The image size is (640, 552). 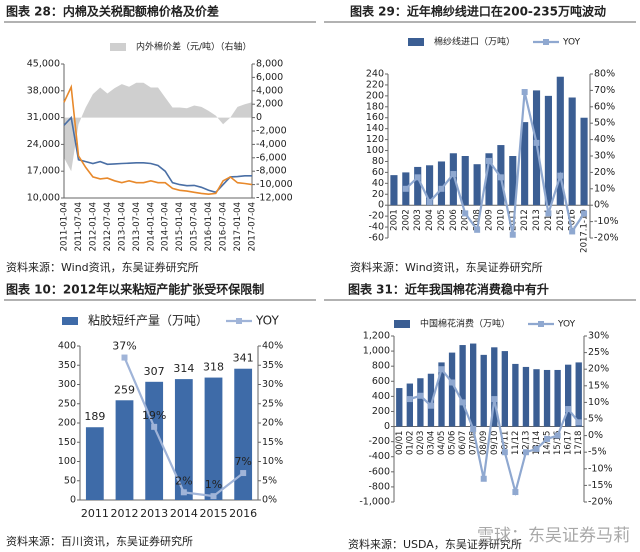 What do you see at coordinates (478, 220) in the screenshot?
I see `x-tick-label: 2008` at bounding box center [478, 220].